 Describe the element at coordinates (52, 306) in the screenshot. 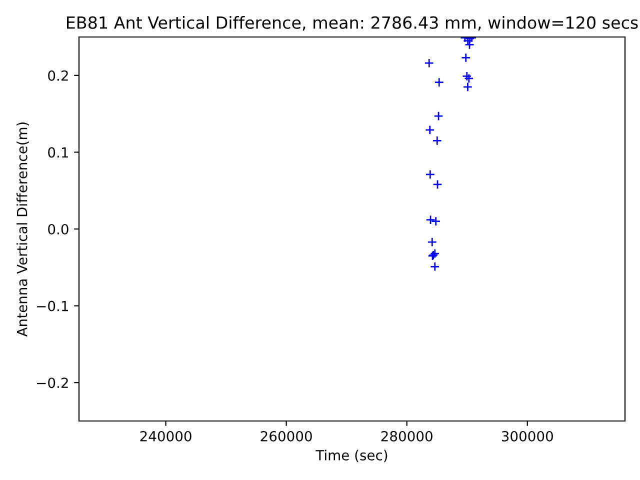

I see `y-tick-label: −0.1` at that location.